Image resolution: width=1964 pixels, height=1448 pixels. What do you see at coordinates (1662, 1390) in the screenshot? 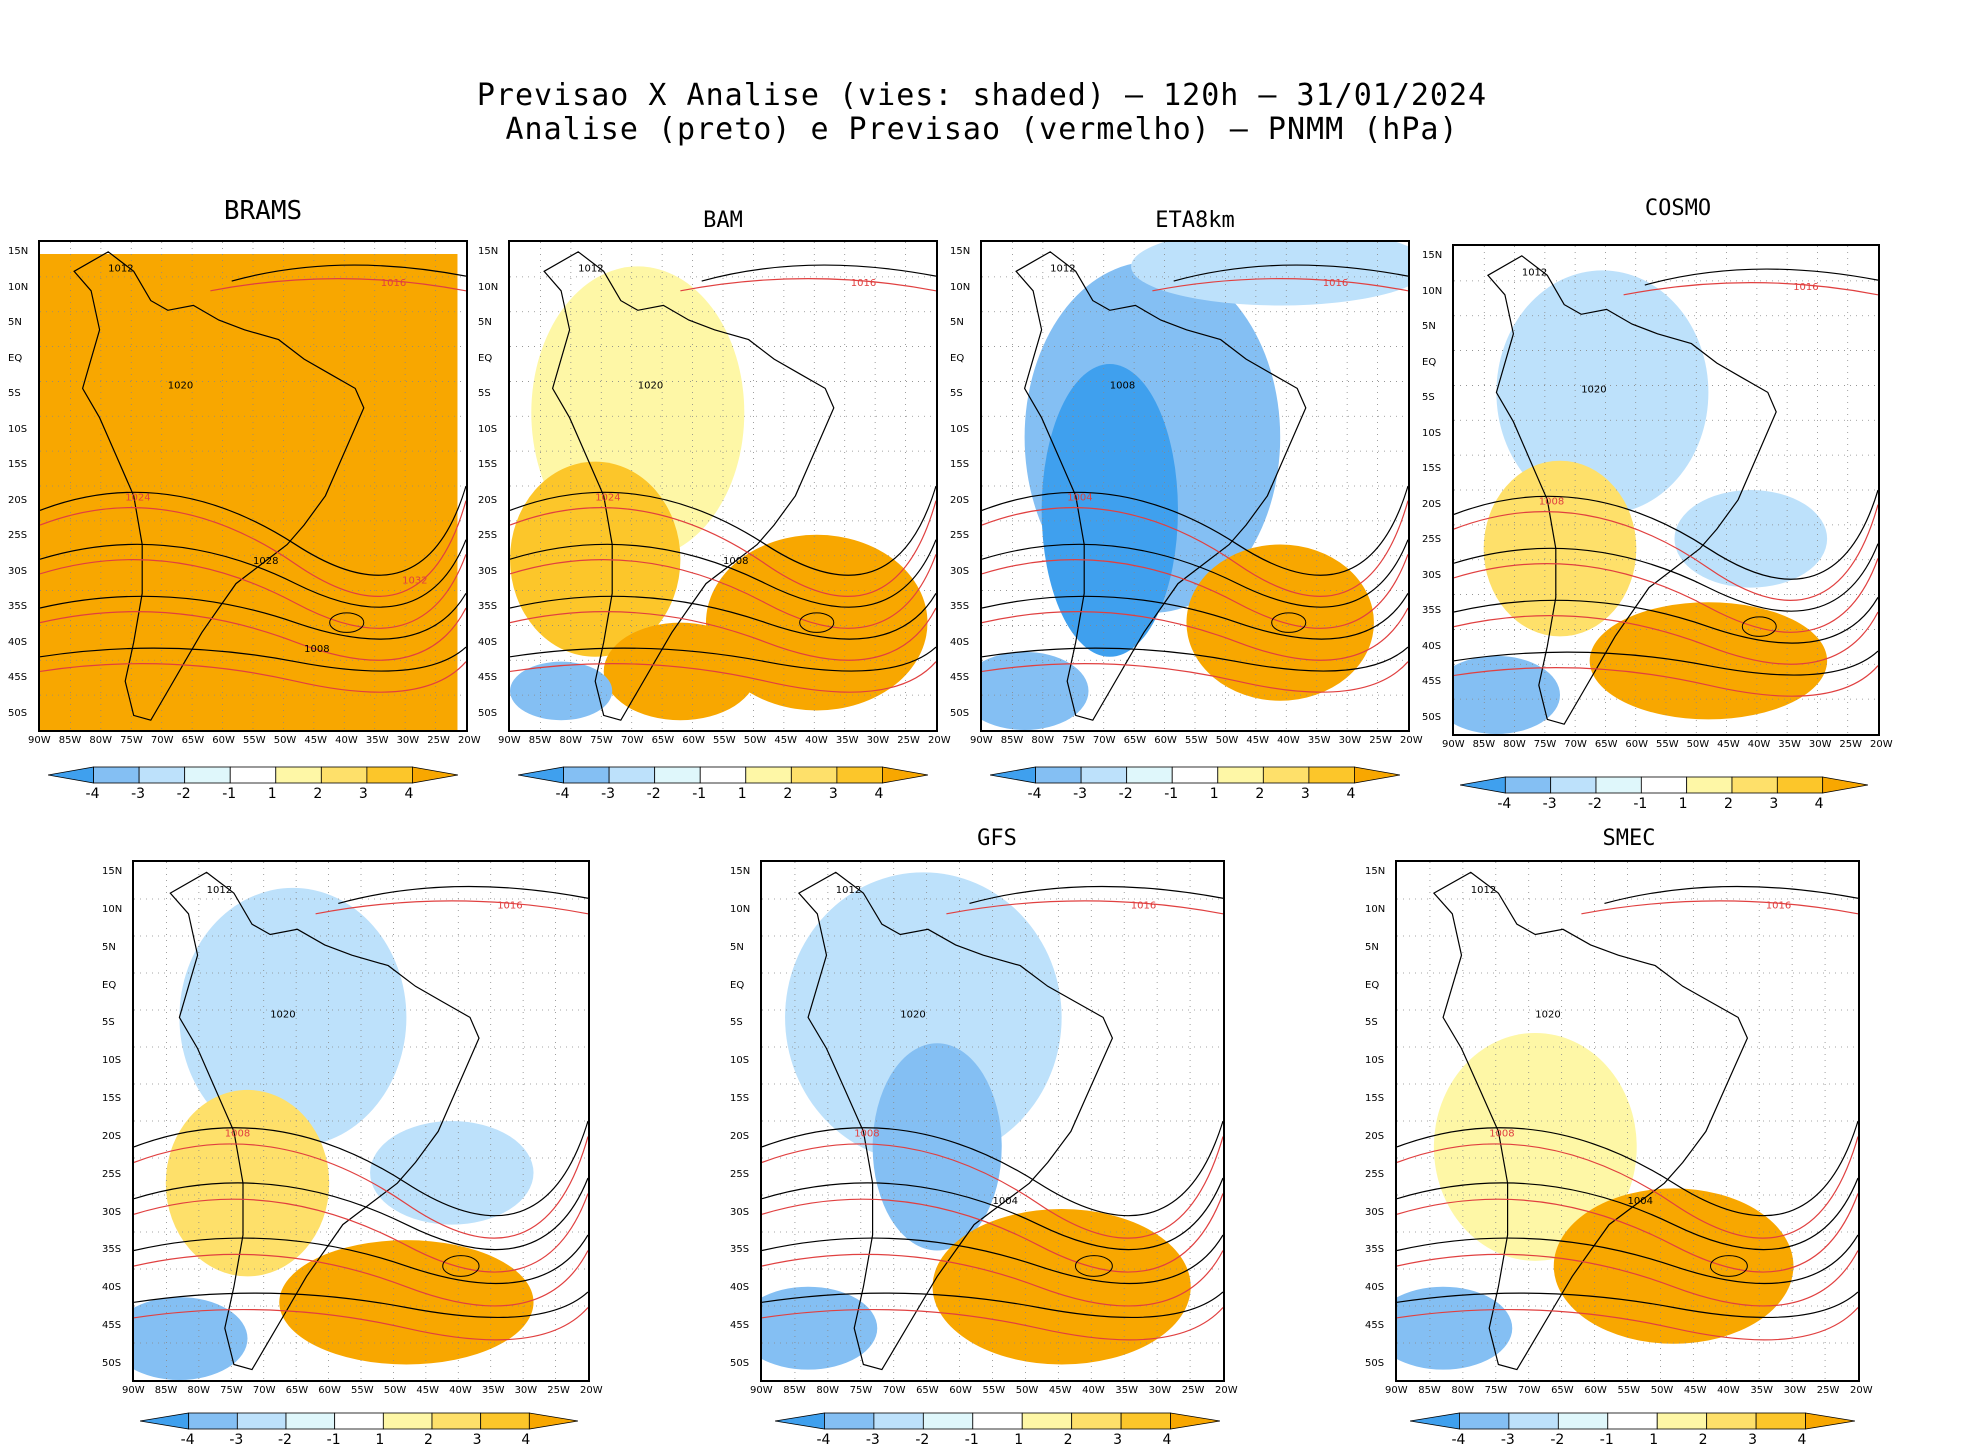
I see `lon-tick-label: 50W` at bounding box center [1662, 1390].